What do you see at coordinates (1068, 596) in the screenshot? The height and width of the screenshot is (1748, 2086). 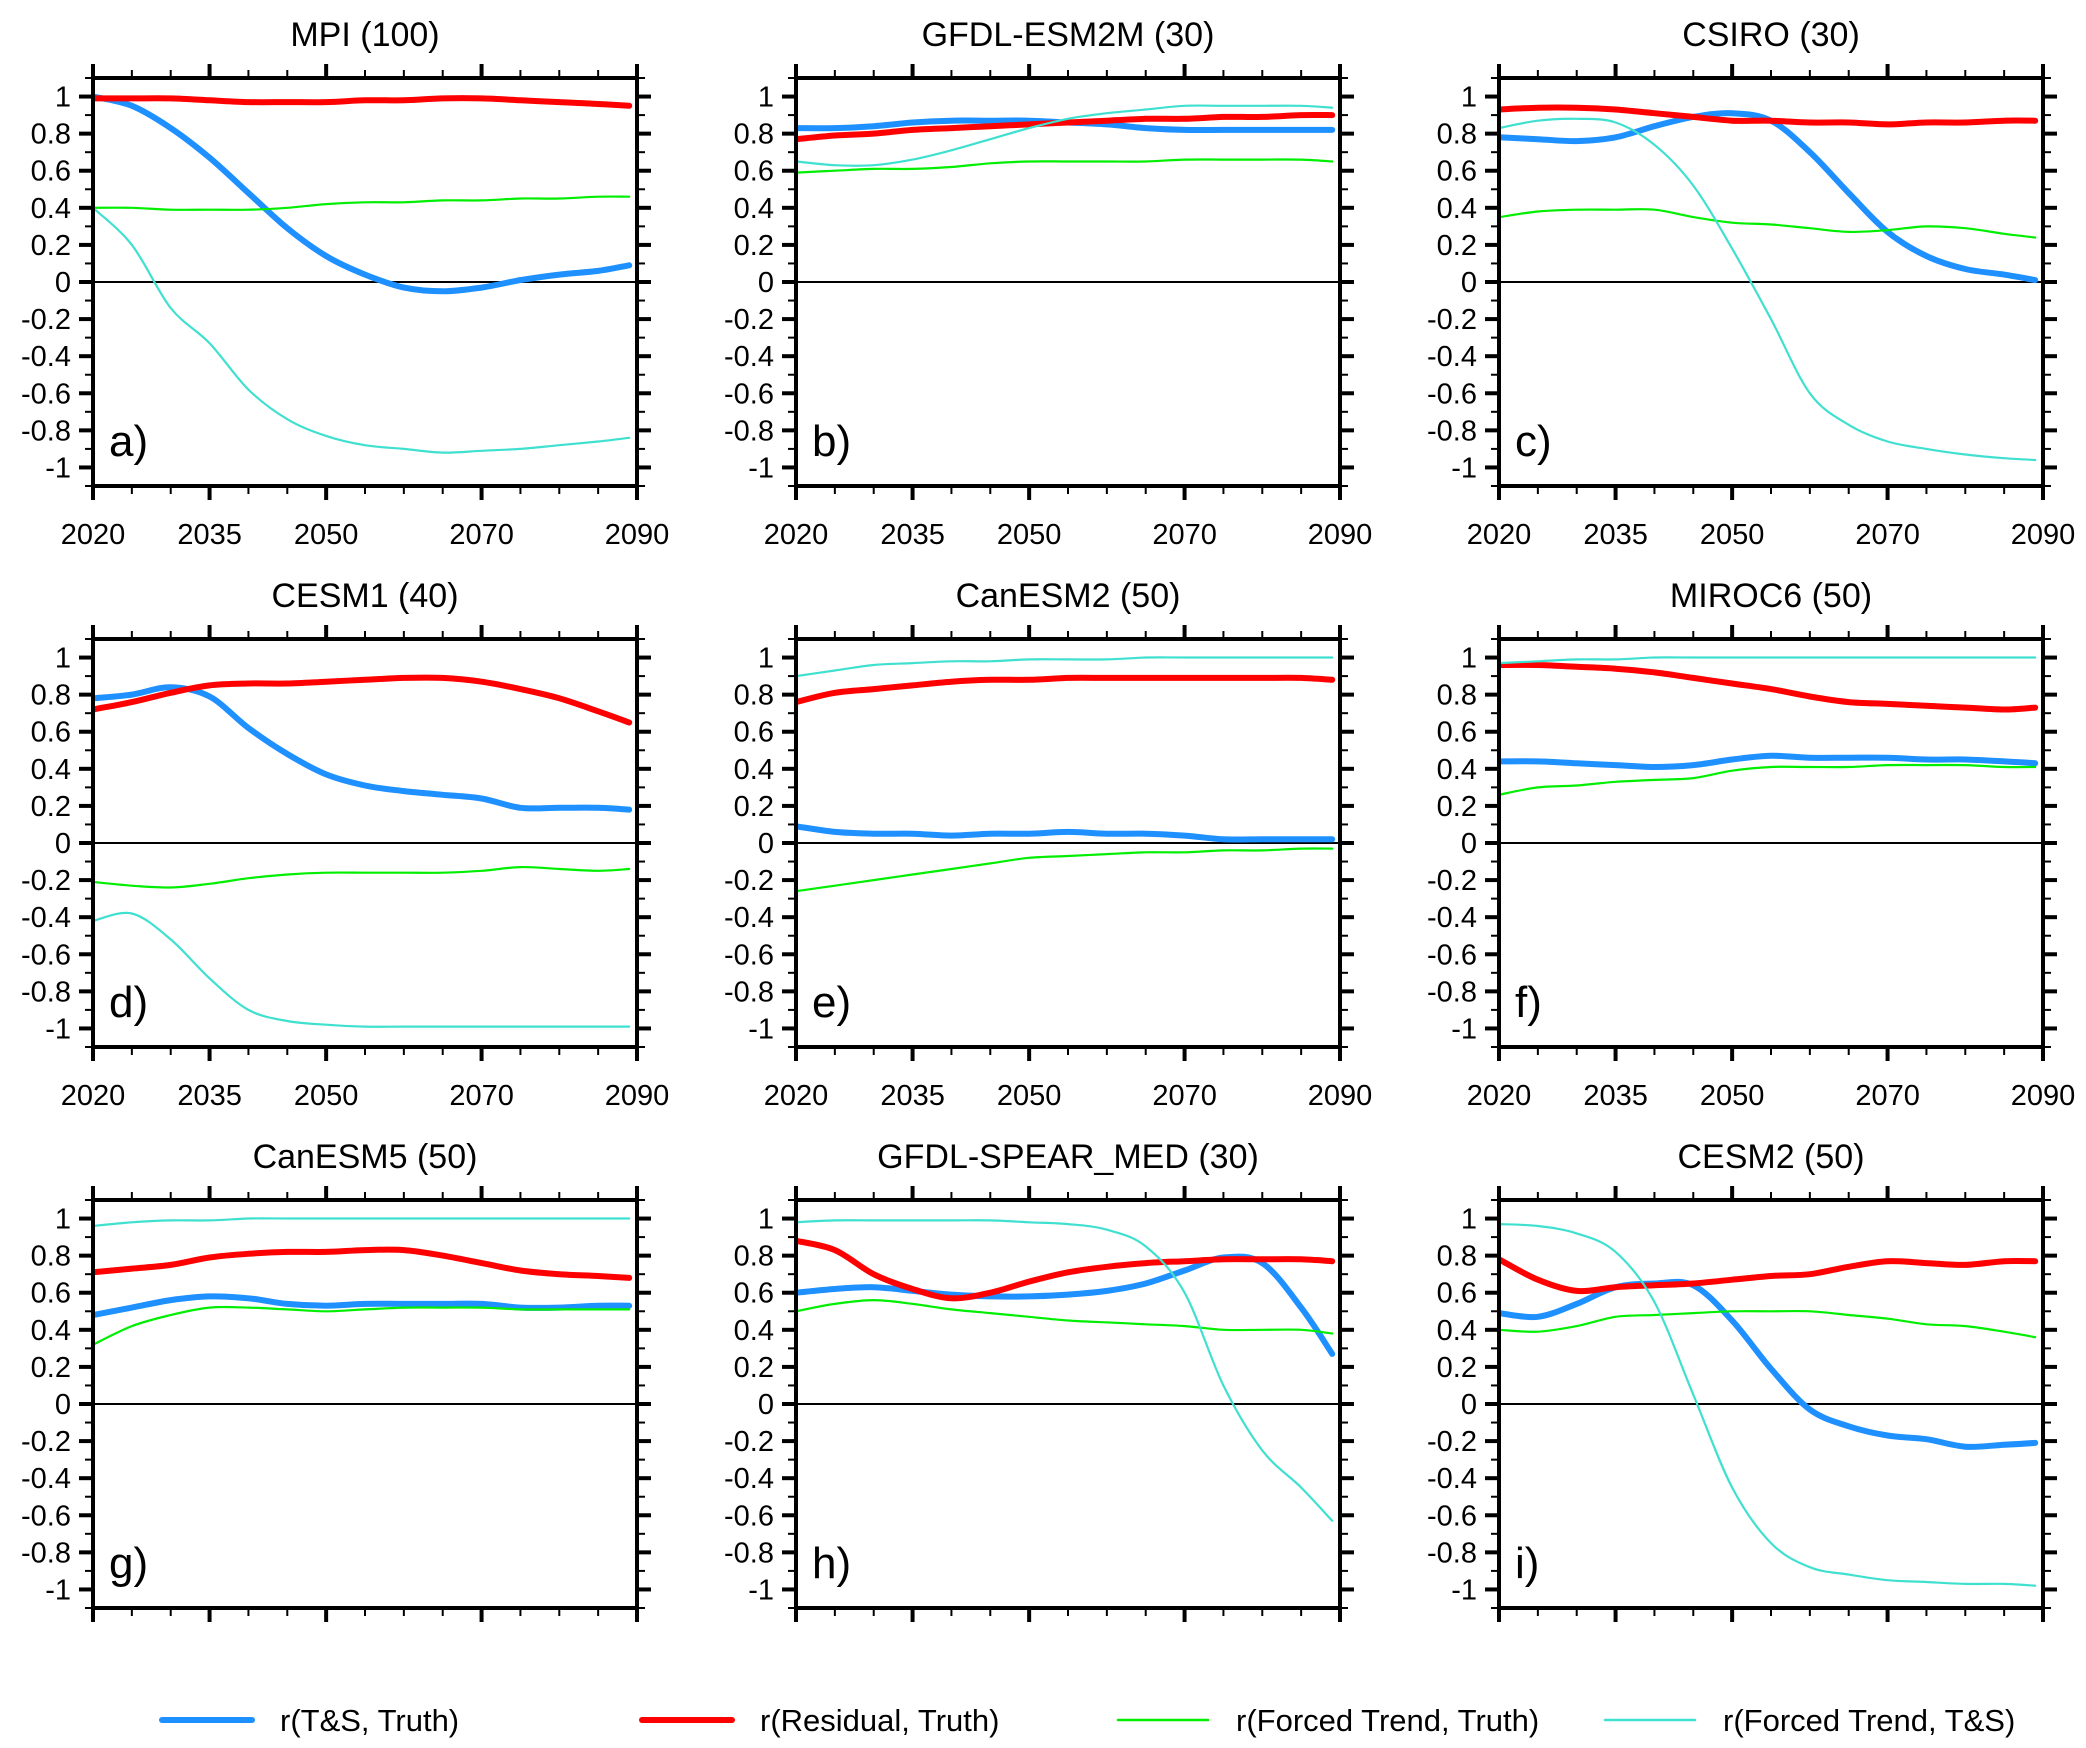 I see `panel-title: CanESM2 (50)` at bounding box center [1068, 596].